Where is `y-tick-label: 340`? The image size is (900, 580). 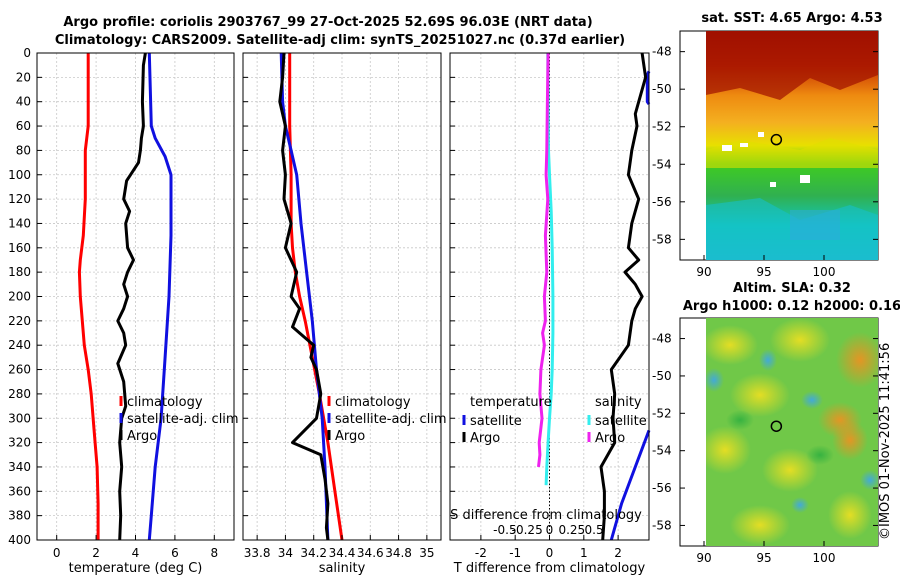
y-tick-label: 340 is located at coordinates (19, 467).